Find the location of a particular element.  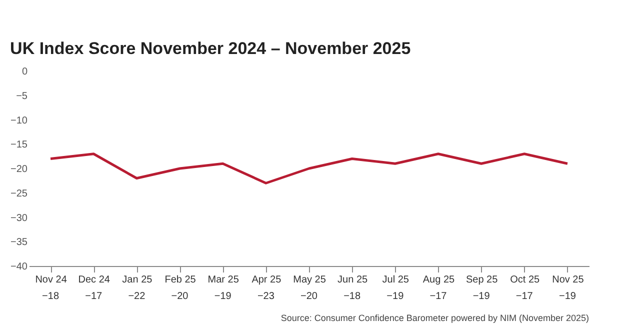

y-tick-label: −15 is located at coordinates (19, 145).